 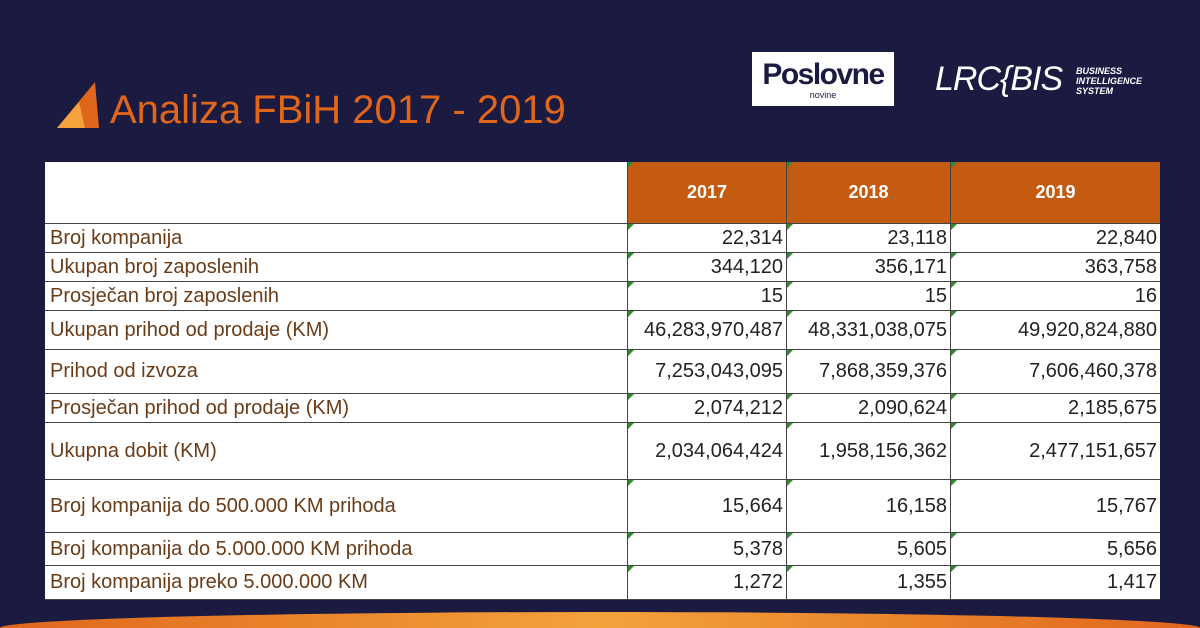 What do you see at coordinates (707, 238) in the screenshot?
I see `cell-value: 22,314` at bounding box center [707, 238].